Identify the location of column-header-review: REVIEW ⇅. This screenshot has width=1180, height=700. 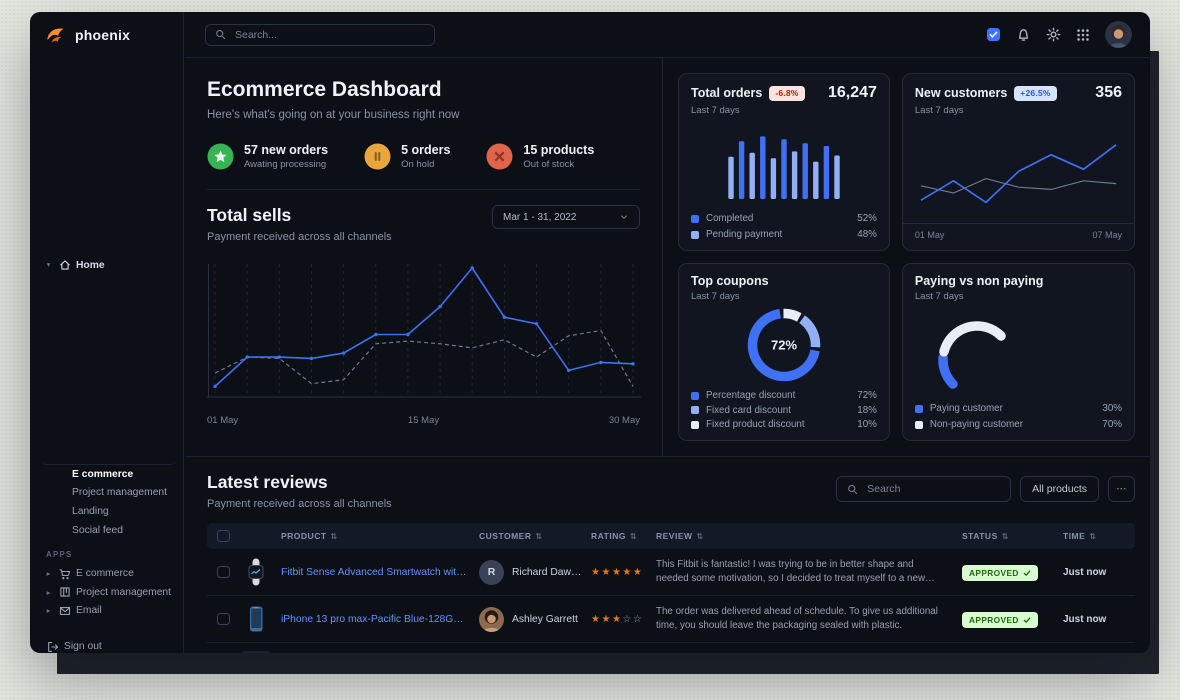
(809, 536).